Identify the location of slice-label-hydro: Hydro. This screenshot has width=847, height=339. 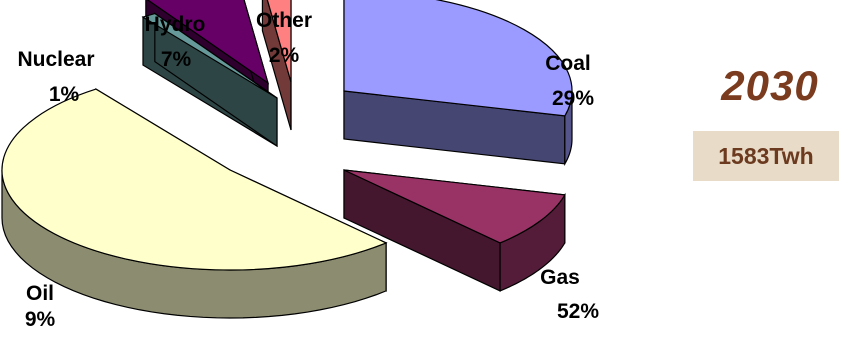
(175, 24).